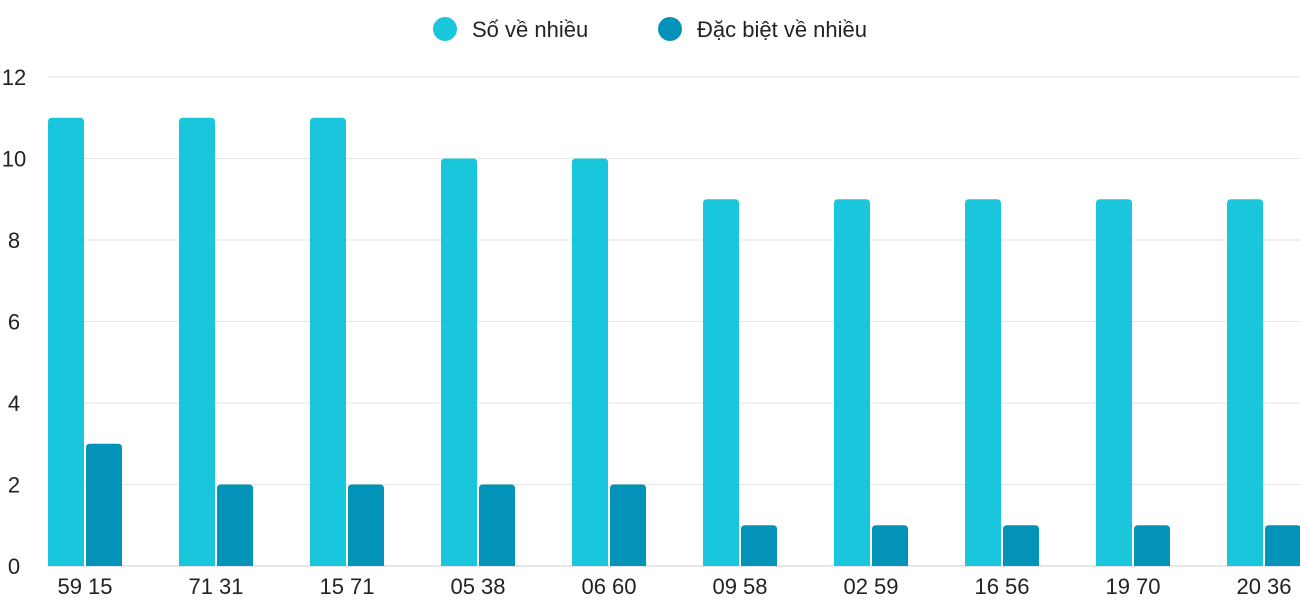  I want to click on x-tick-label: 06 60, so click(608, 586).